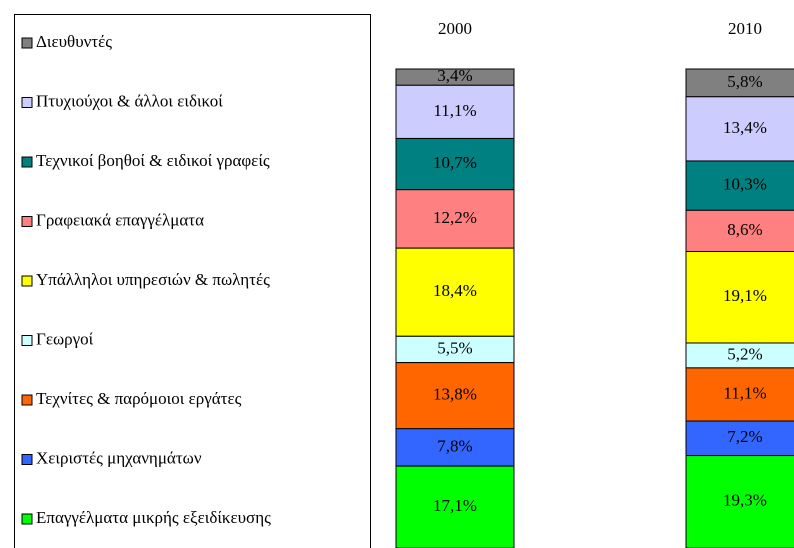 The width and height of the screenshot is (794, 548). Describe the element at coordinates (745, 500) in the screenshot. I see `data-label: 19,3%` at that location.